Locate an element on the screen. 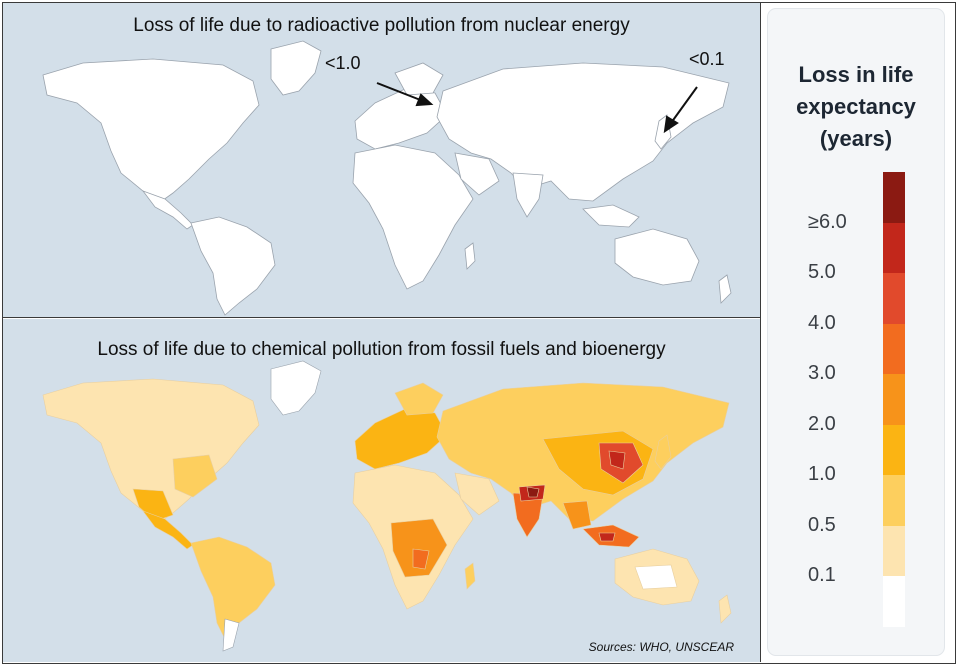 Image resolution: width=958 pixels, height=667 pixels. indonesia is located at coordinates (611, 216).